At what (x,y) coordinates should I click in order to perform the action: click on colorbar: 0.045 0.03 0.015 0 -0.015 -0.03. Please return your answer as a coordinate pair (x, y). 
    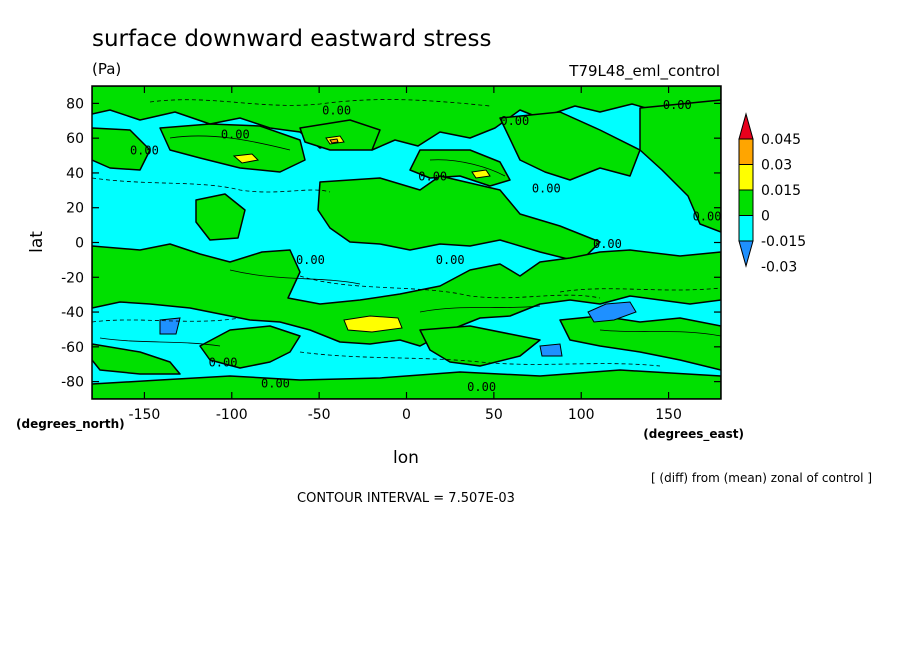
    Looking at the image, I should click on (772, 194).